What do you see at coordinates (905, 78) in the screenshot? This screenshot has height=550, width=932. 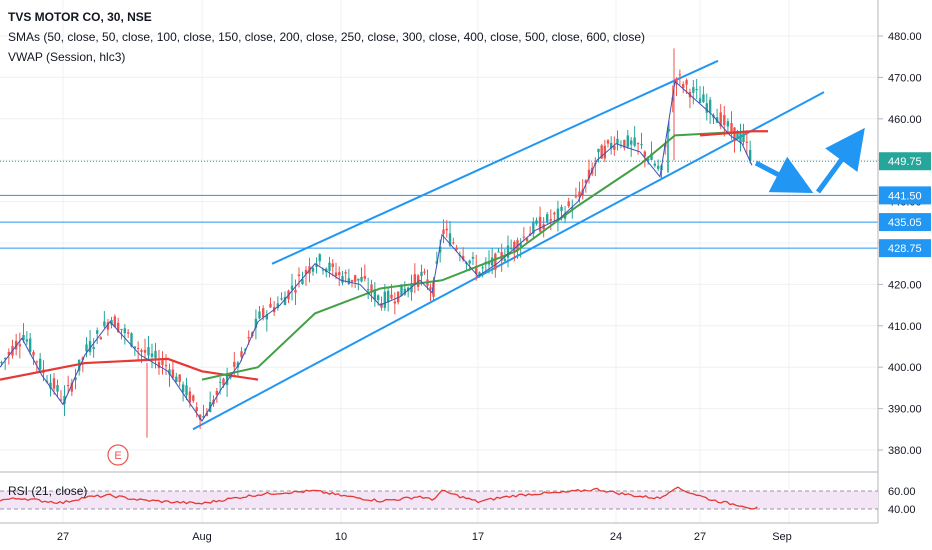 I see `y-tick-label: 470.00` at bounding box center [905, 78].